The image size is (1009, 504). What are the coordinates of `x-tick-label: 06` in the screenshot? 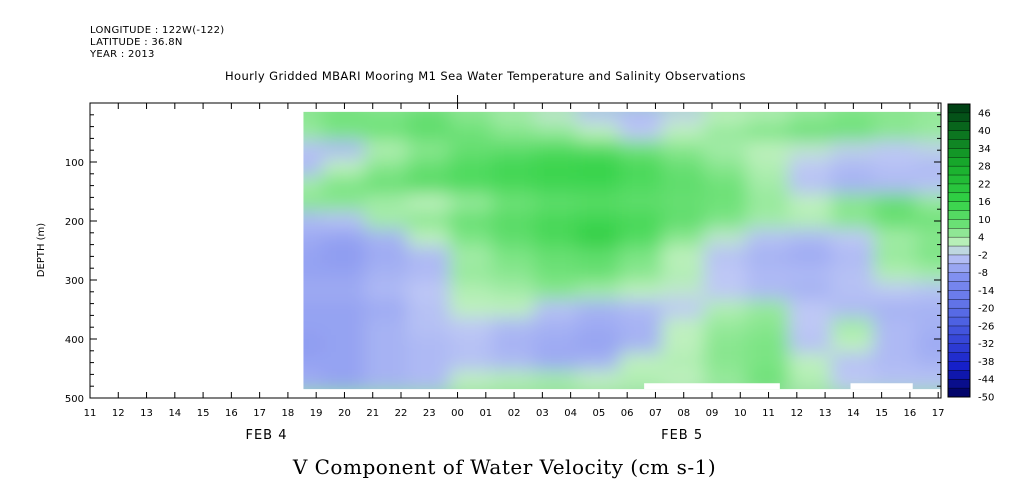 It's located at (627, 413).